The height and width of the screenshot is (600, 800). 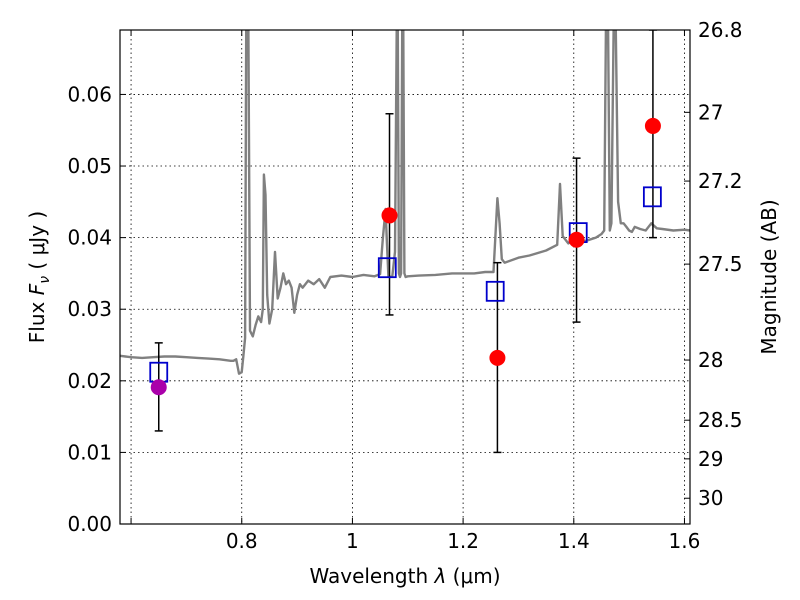 I want to click on y2-tick-label: 28.5, so click(x=720, y=420).